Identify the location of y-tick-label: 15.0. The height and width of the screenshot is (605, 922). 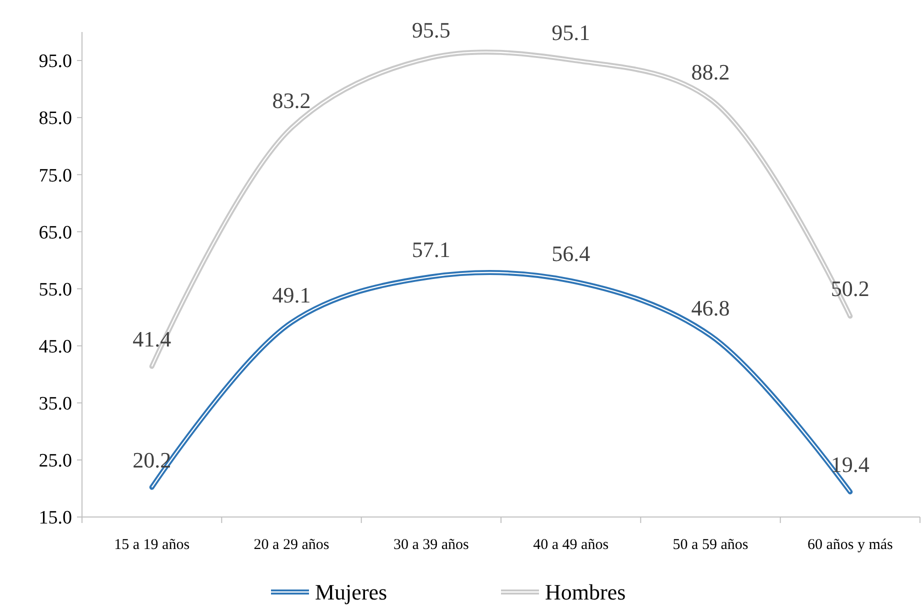
(55, 518).